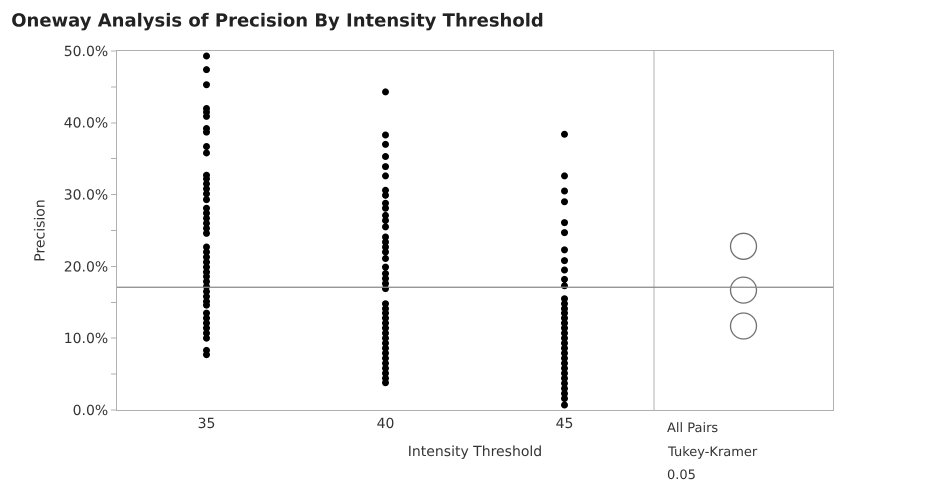 The width and height of the screenshot is (934, 489). Describe the element at coordinates (692, 428) in the screenshot. I see `text: All Pairs` at that location.